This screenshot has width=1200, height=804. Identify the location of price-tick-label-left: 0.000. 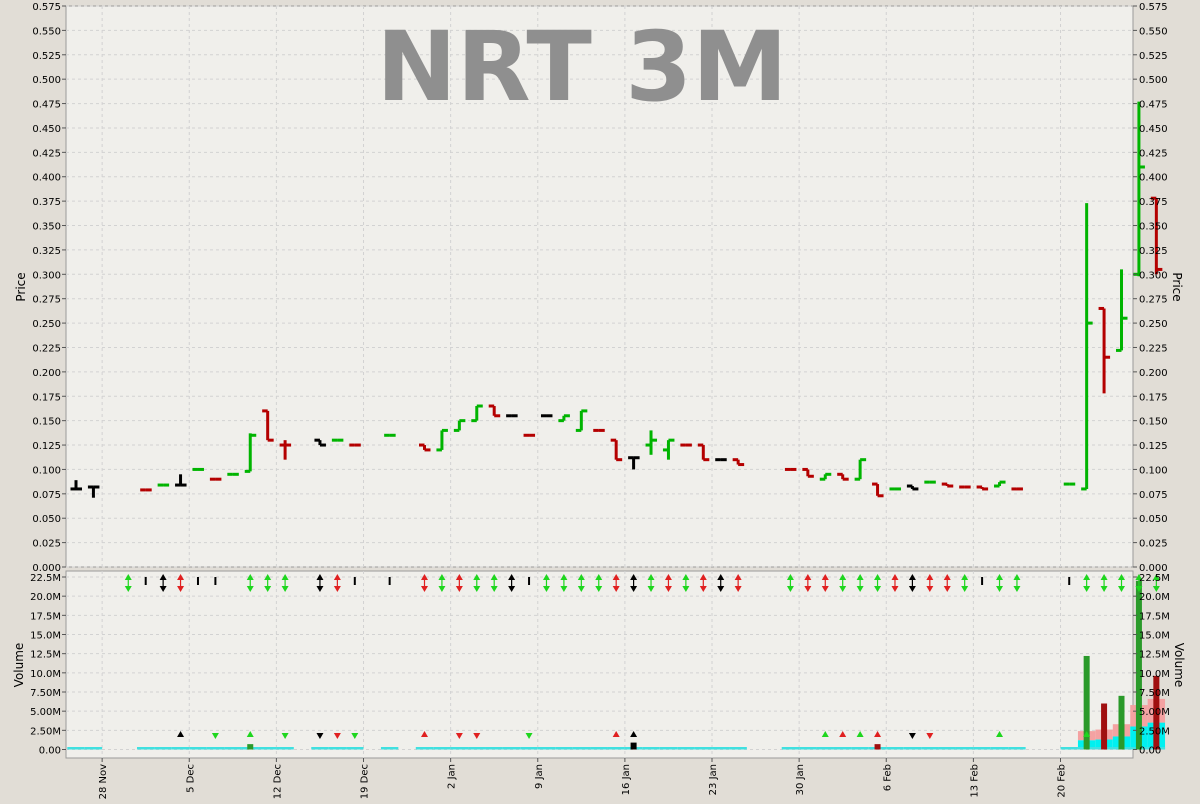
(46, 568).